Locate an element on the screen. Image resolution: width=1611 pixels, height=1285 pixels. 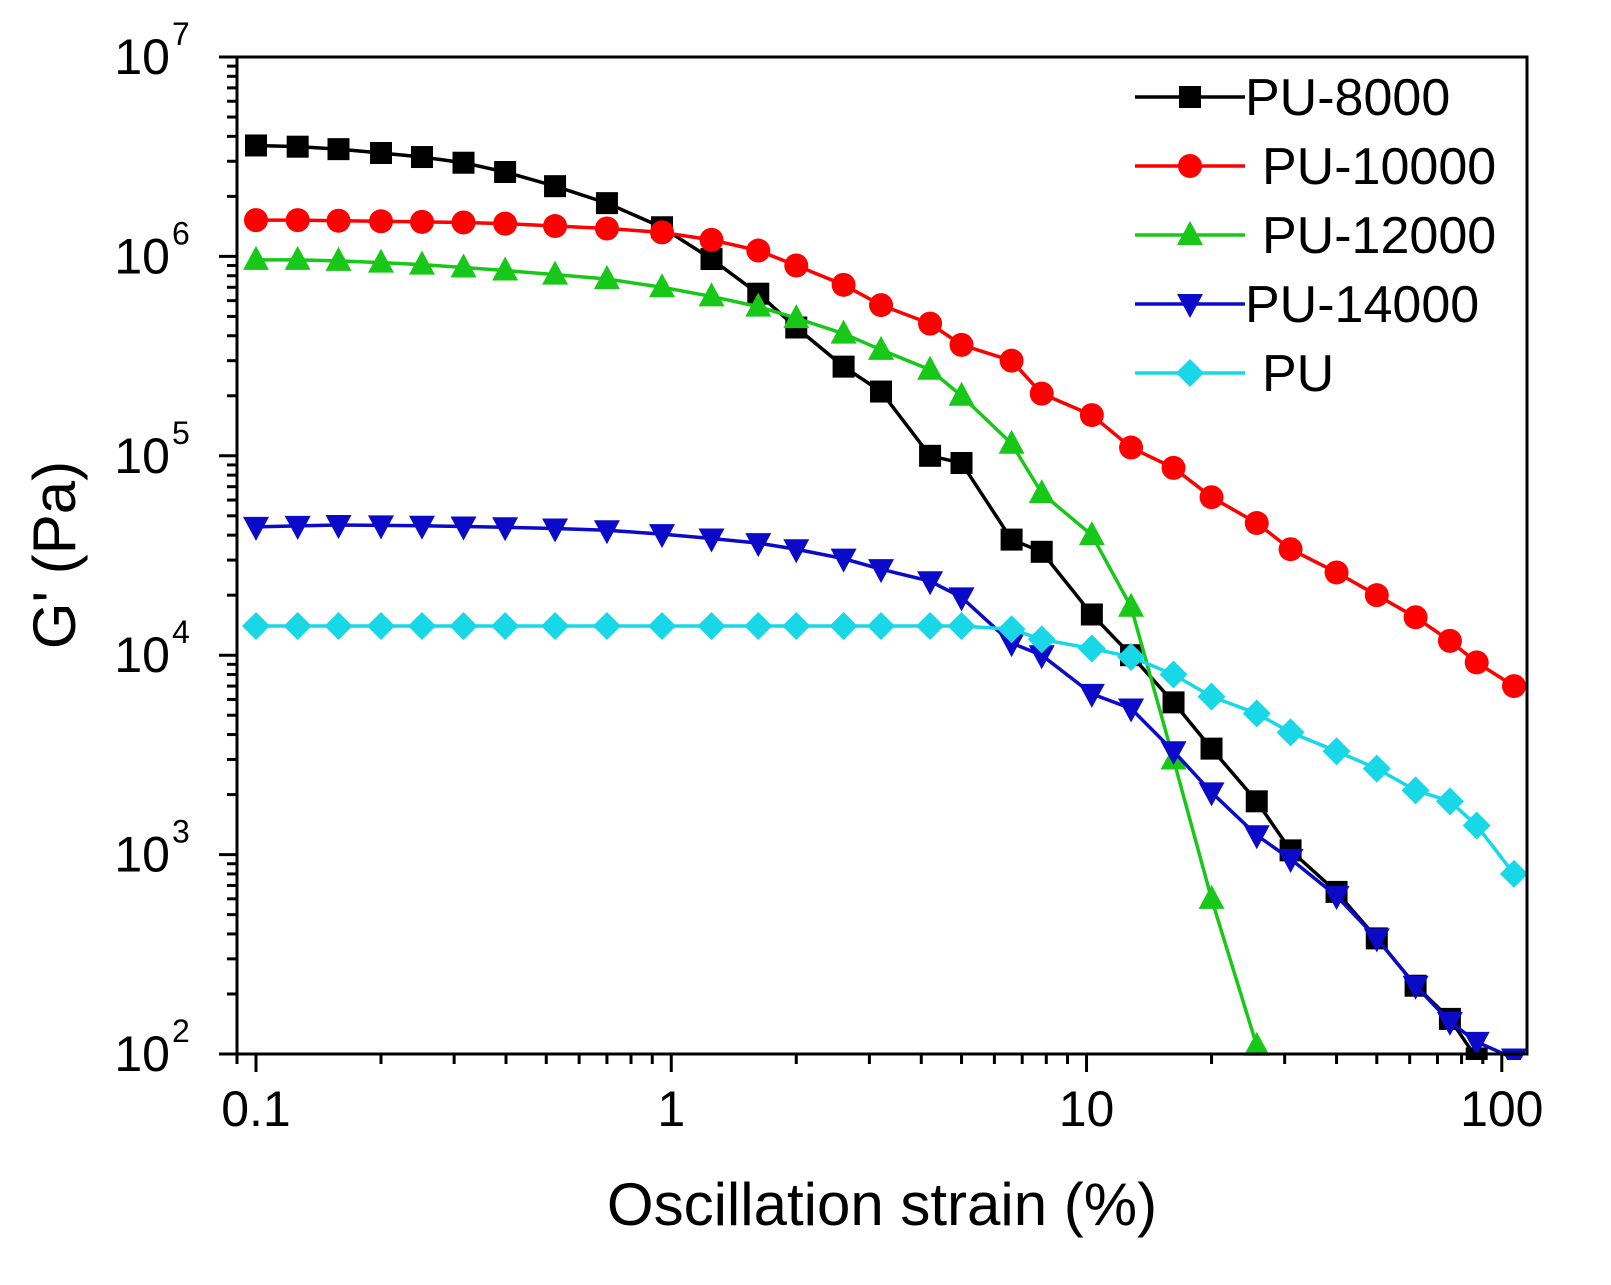
y-tick-exponent: 6 is located at coordinates (181, 233).